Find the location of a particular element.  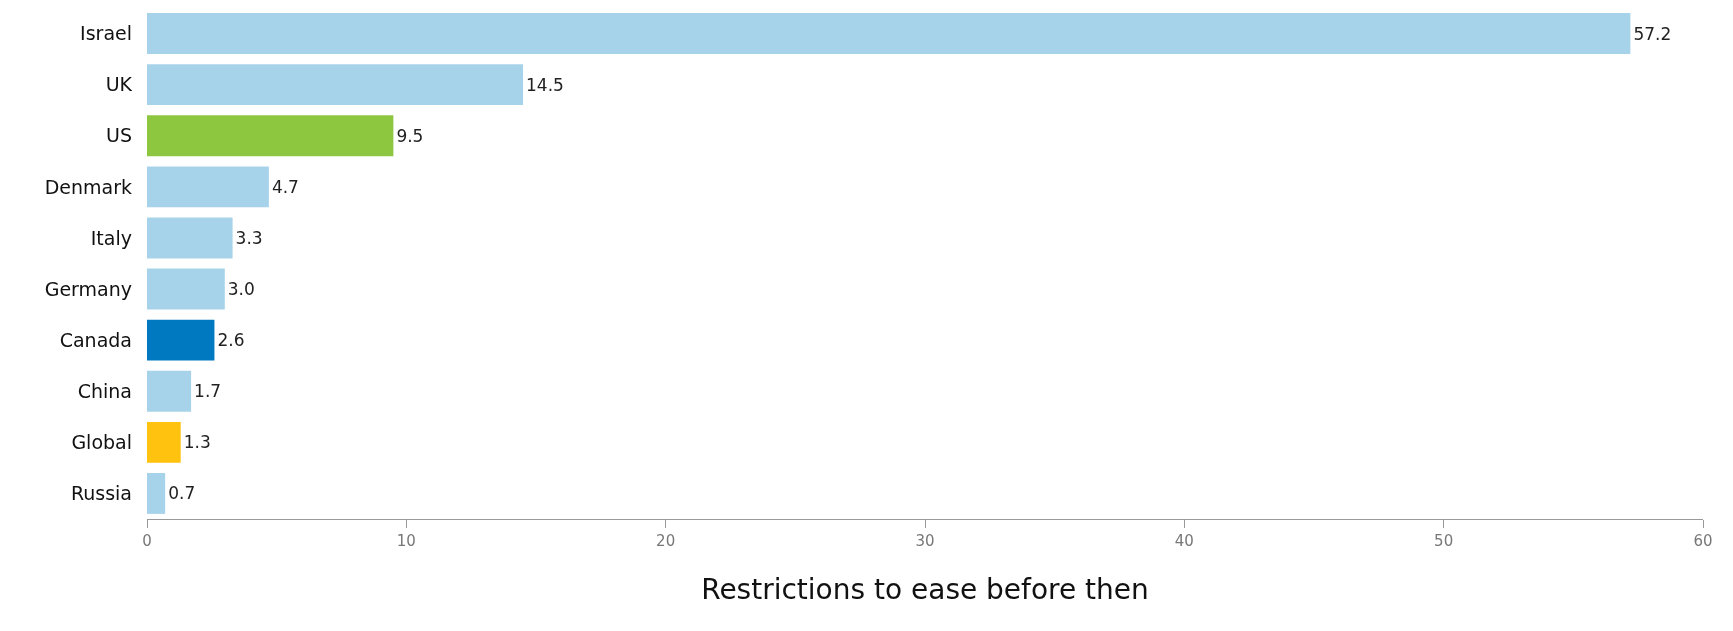

data-label: 3.3 is located at coordinates (249, 237).